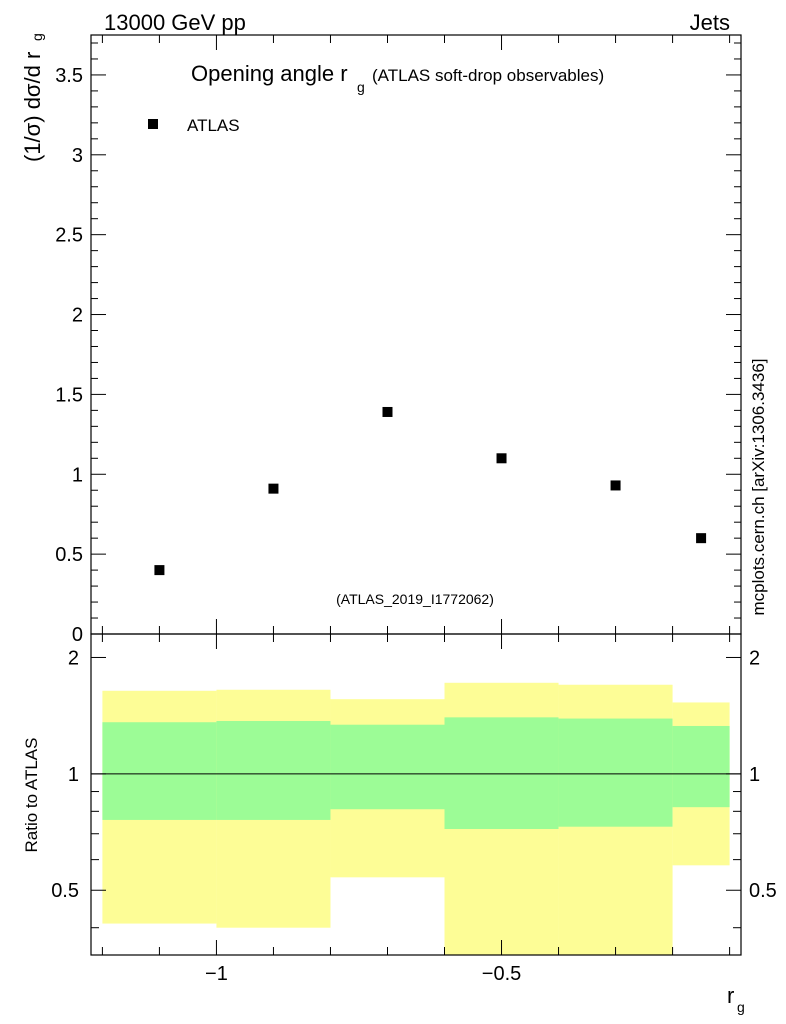  I want to click on legend-marker, so click(153, 124).